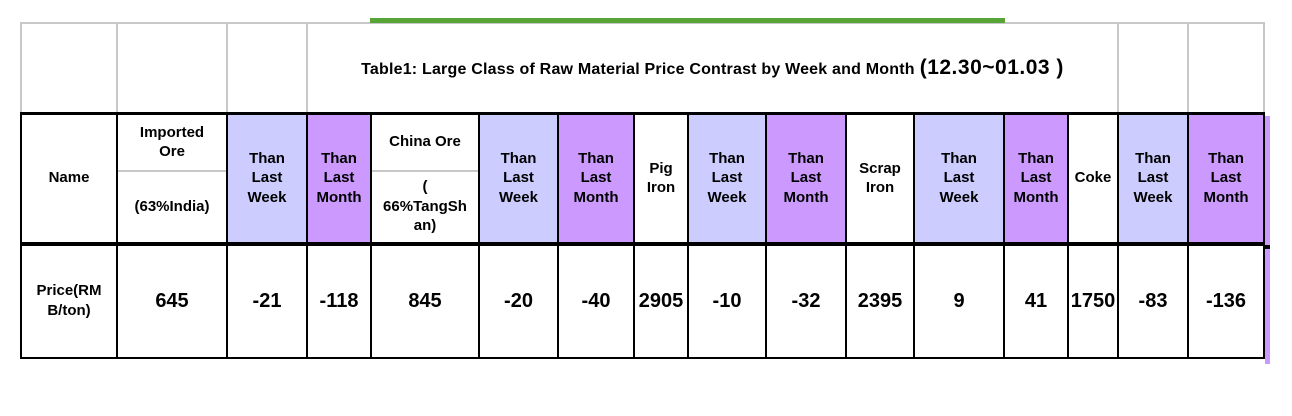 This screenshot has height=416, width=1292. I want to click on table-edge-fill-divider, so click(1267, 247).